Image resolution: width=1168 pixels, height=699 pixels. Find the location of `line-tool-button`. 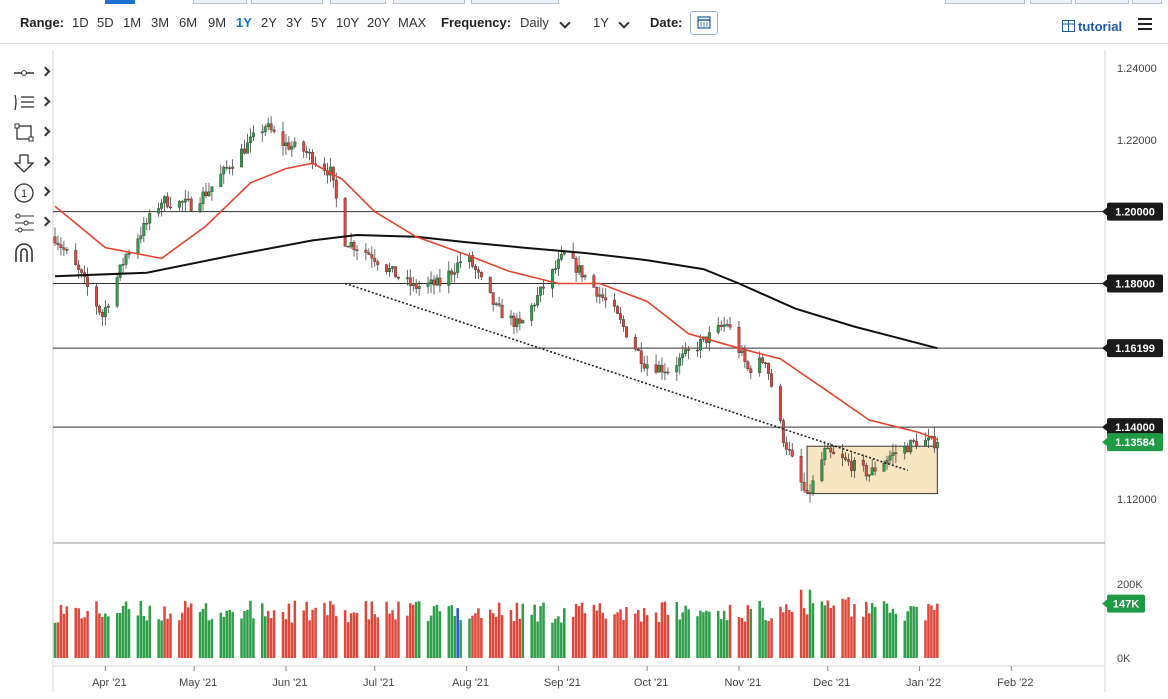

line-tool-button is located at coordinates (31, 73).